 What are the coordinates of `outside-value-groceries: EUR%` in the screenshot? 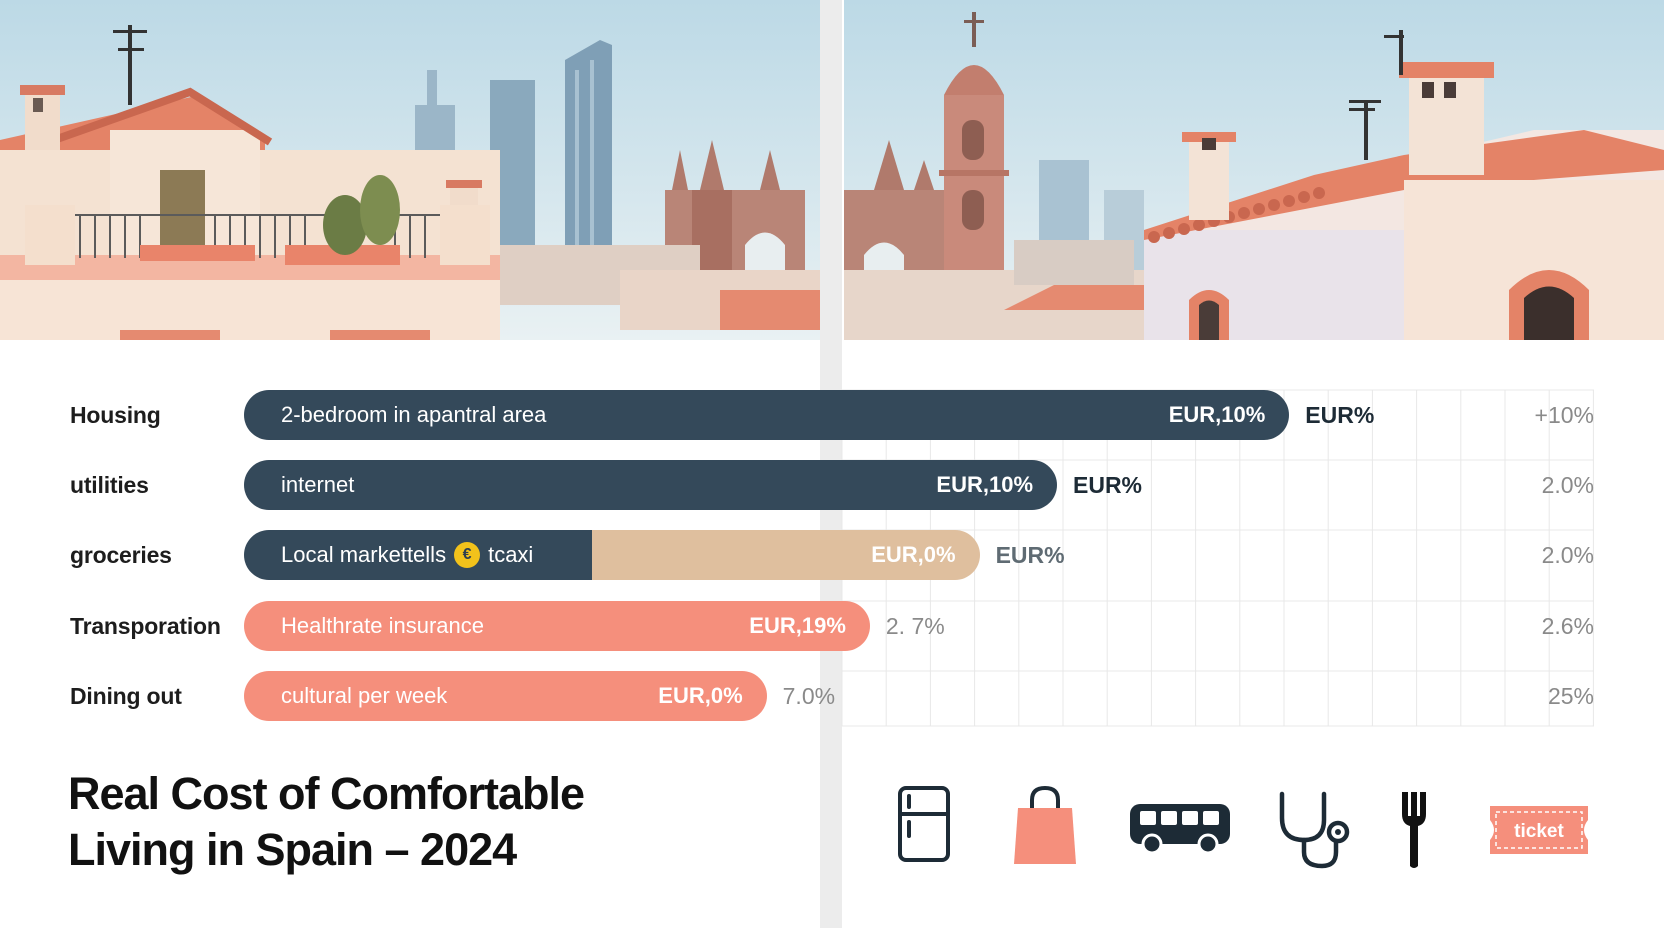 It's located at (1030, 555).